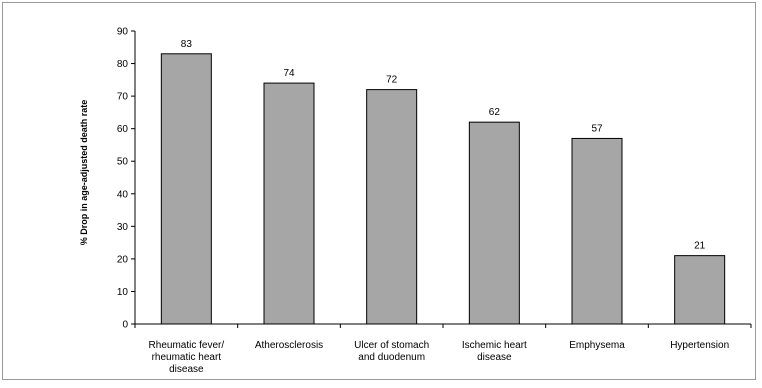  I want to click on y-tick-label: 20, so click(123, 259).